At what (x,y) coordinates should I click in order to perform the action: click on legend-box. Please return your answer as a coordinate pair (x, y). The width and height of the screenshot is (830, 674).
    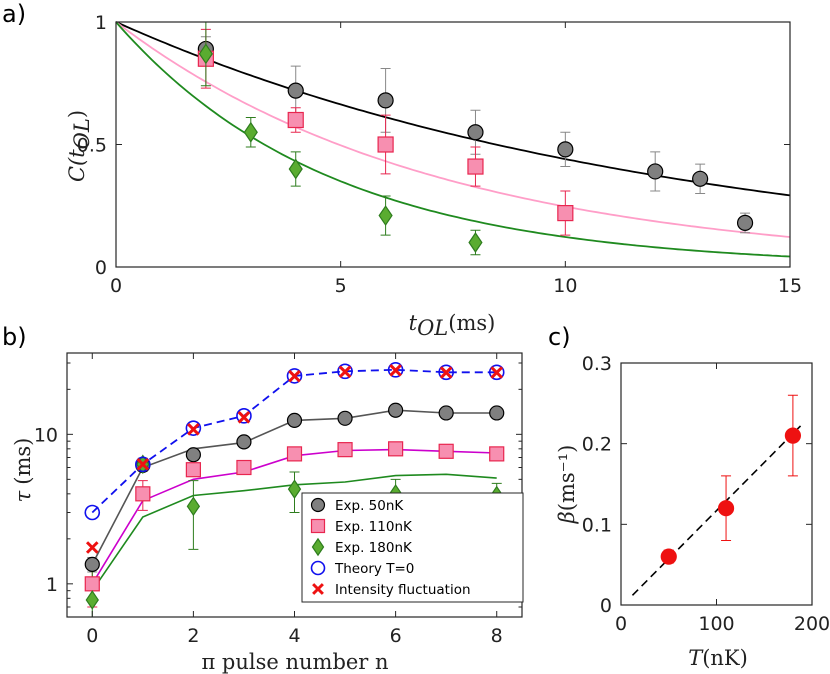
    Looking at the image, I should click on (412, 547).